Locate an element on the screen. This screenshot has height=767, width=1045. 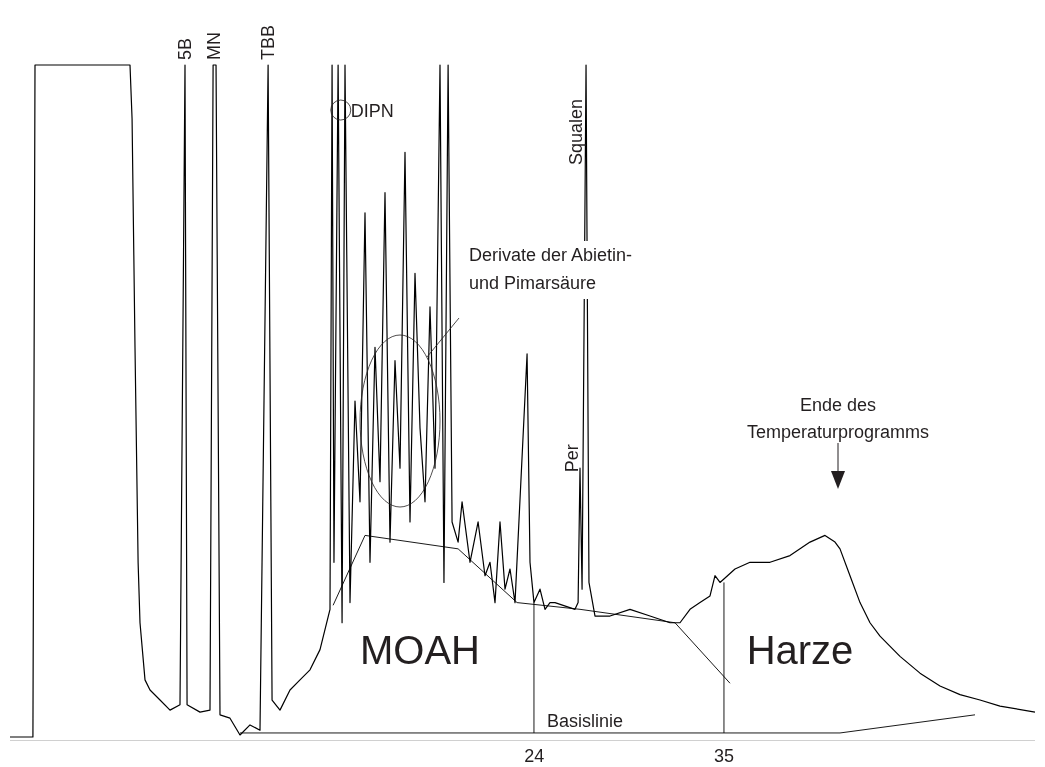
annotation: Ende des Temperaturprogramms is located at coordinates (838, 418).